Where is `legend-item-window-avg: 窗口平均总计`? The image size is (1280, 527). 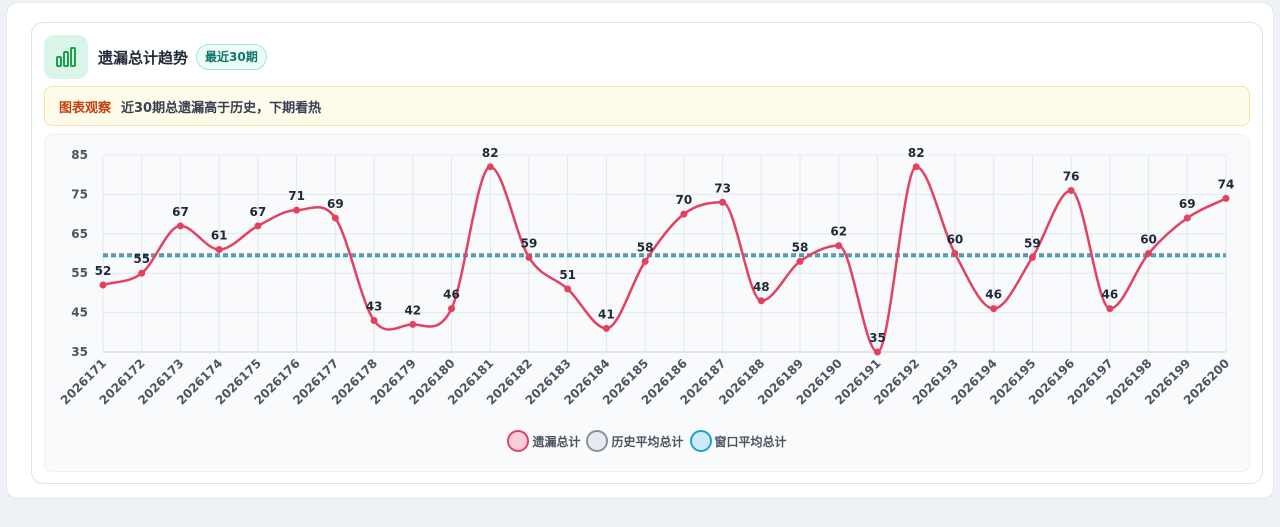
legend-item-window-avg: 窗口平均总计 is located at coordinates (738, 441).